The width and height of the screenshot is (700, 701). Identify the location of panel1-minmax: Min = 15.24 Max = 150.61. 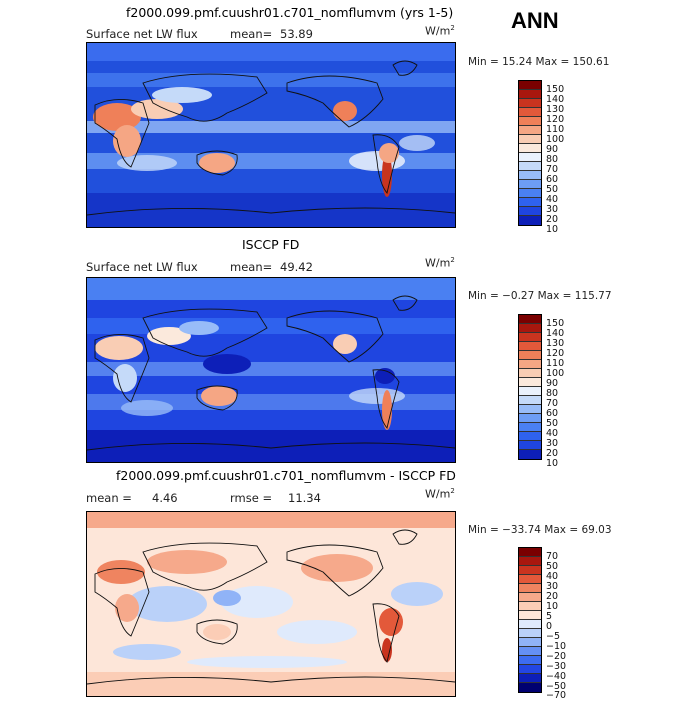
(539, 62).